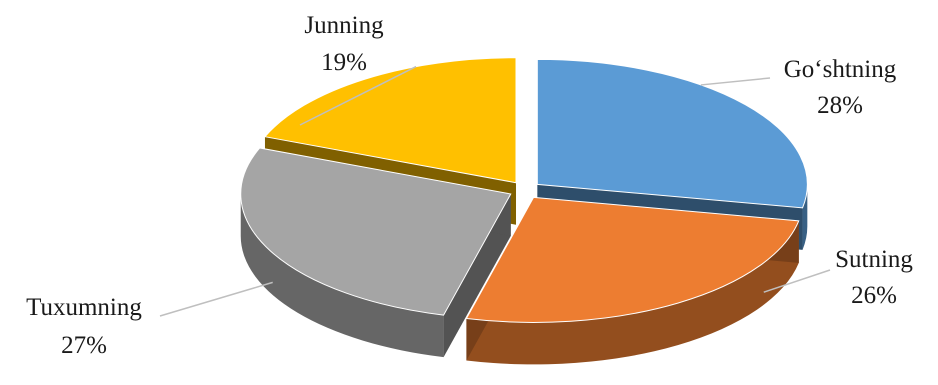 This screenshot has height=385, width=938. I want to click on slice-top-sutning, so click(632, 259).